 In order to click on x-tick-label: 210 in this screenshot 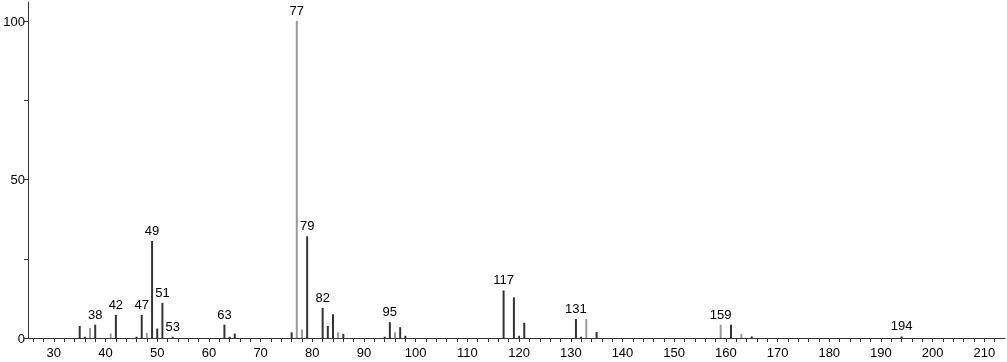, I will do `click(984, 352)`.